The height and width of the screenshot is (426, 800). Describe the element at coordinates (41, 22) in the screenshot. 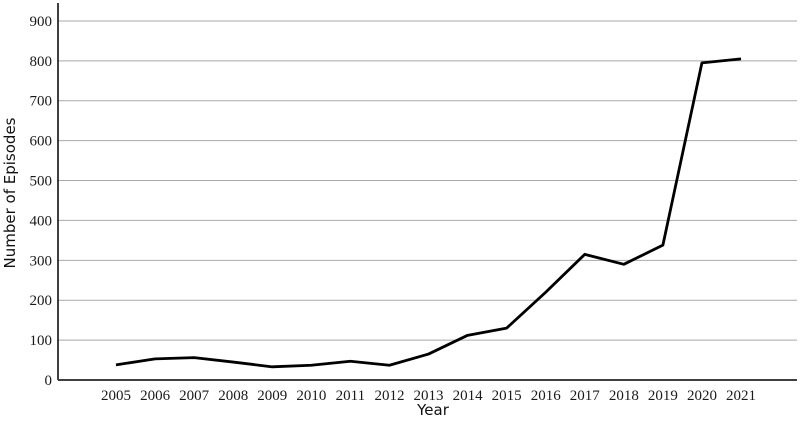

I see `y-tick-label-900: 900` at that location.